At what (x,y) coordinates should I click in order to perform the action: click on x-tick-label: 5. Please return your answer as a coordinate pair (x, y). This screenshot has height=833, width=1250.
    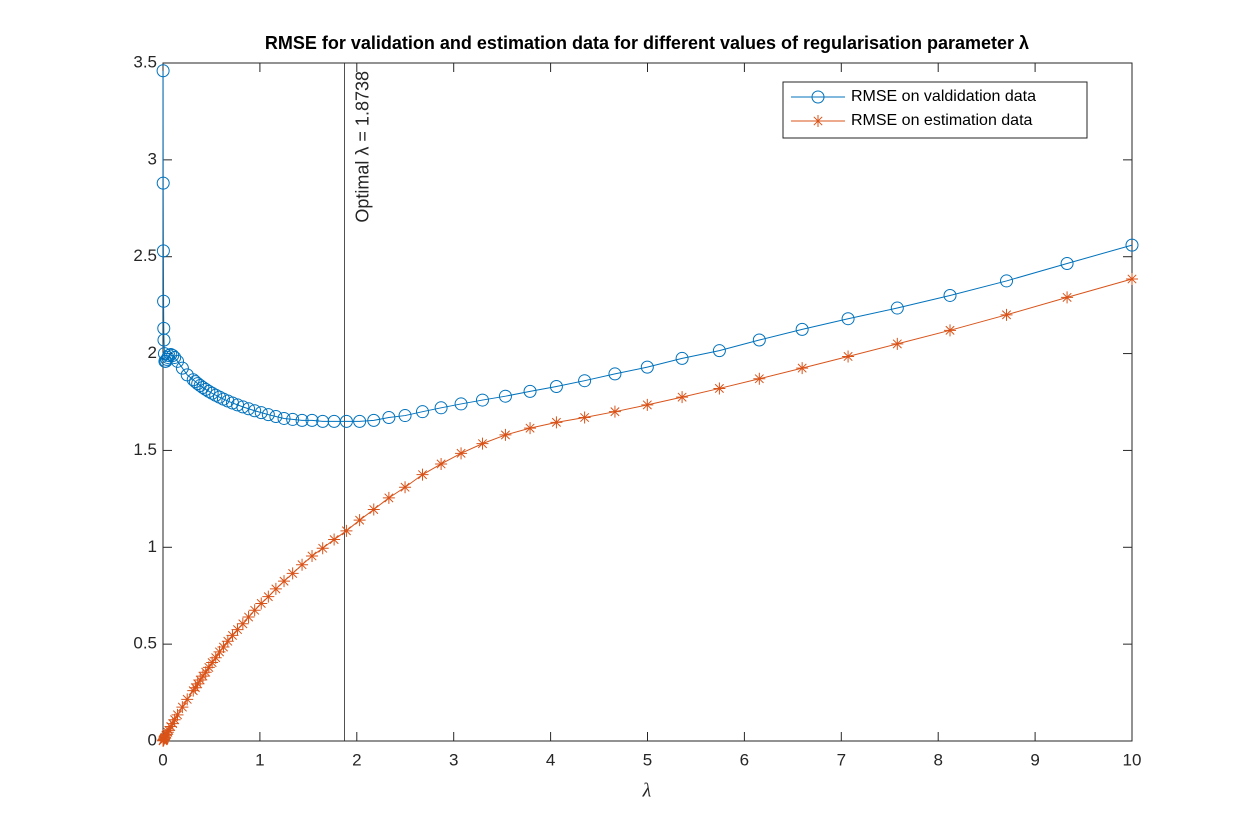
    Looking at the image, I should click on (647, 759).